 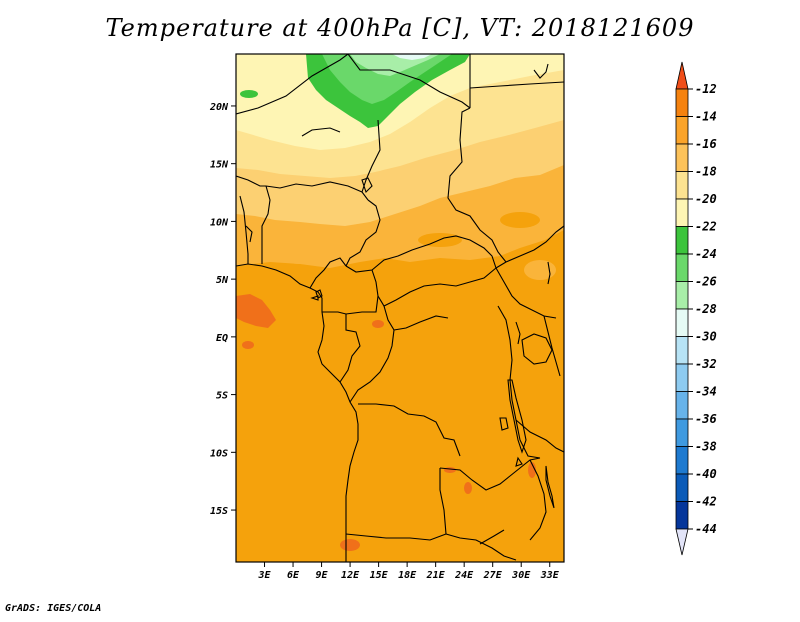 I want to click on lake-malawi, so click(x=550, y=487).